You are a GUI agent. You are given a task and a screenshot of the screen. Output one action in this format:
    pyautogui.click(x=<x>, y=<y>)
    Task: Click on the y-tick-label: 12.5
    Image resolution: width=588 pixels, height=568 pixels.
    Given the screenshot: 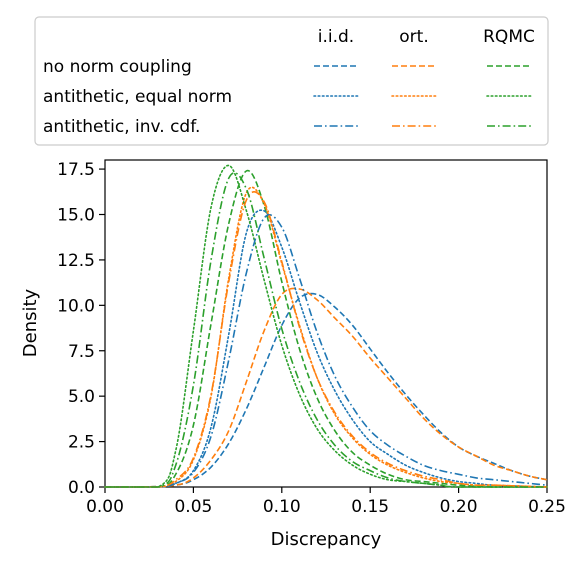 What is the action you would take?
    pyautogui.click(x=76, y=261)
    